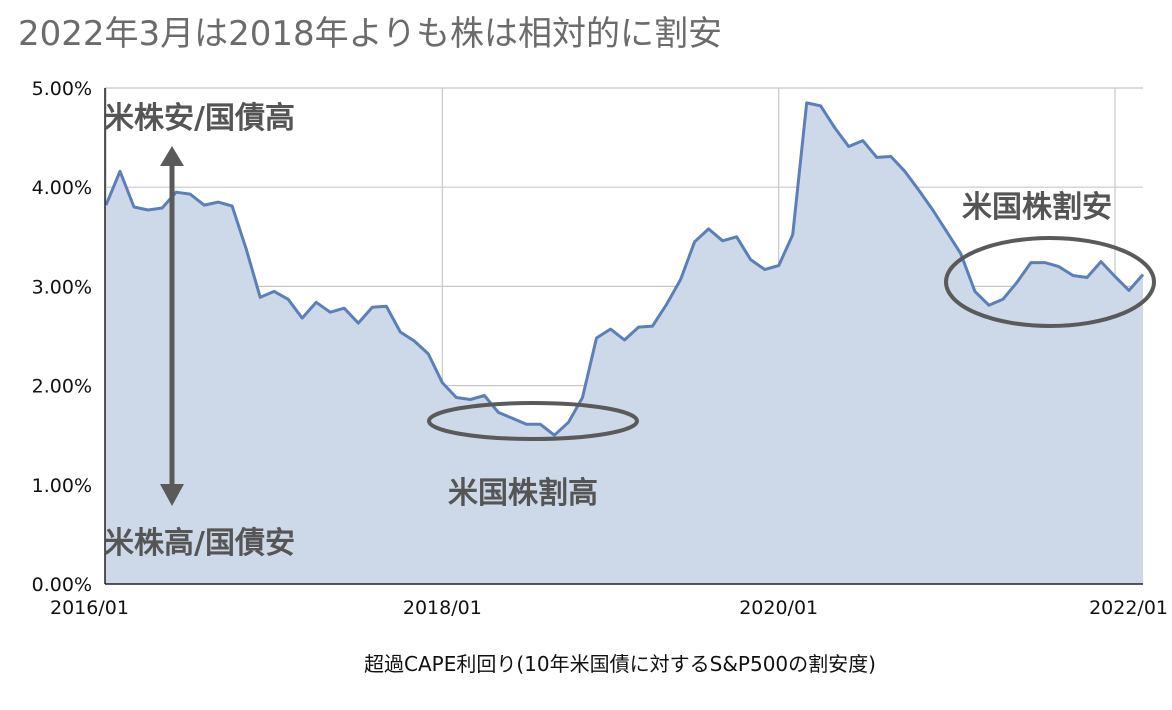  I want to click on y-tick-label: 5.00%, so click(62, 89).